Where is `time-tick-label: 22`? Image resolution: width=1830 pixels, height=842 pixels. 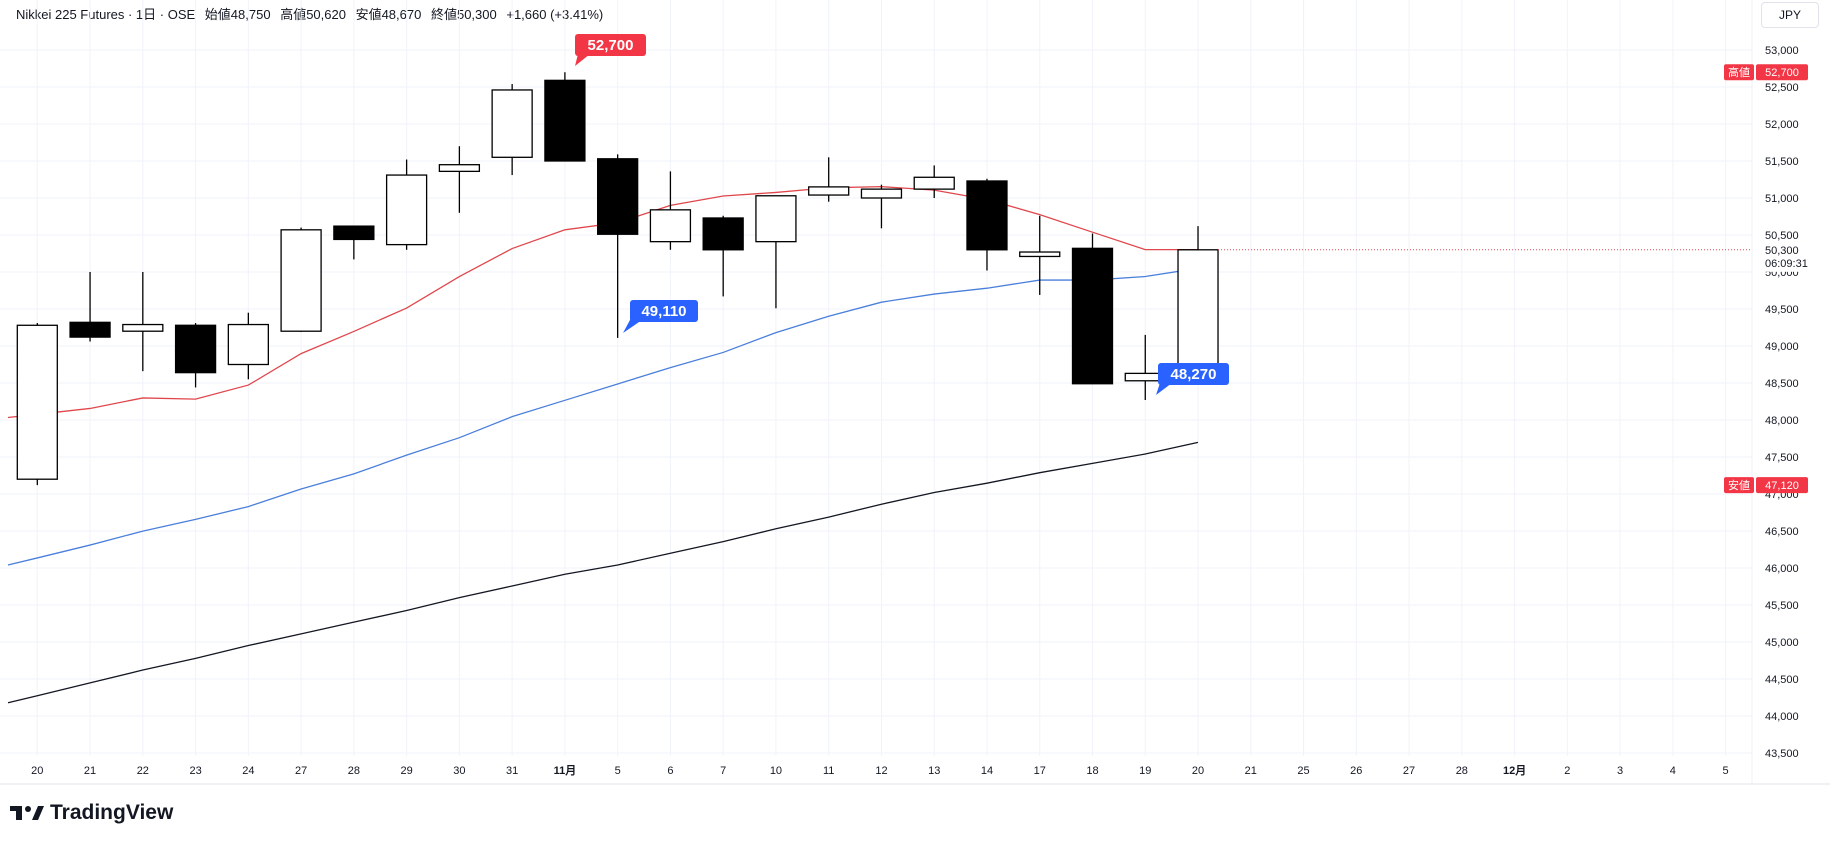
time-tick-label: 22 is located at coordinates (143, 771).